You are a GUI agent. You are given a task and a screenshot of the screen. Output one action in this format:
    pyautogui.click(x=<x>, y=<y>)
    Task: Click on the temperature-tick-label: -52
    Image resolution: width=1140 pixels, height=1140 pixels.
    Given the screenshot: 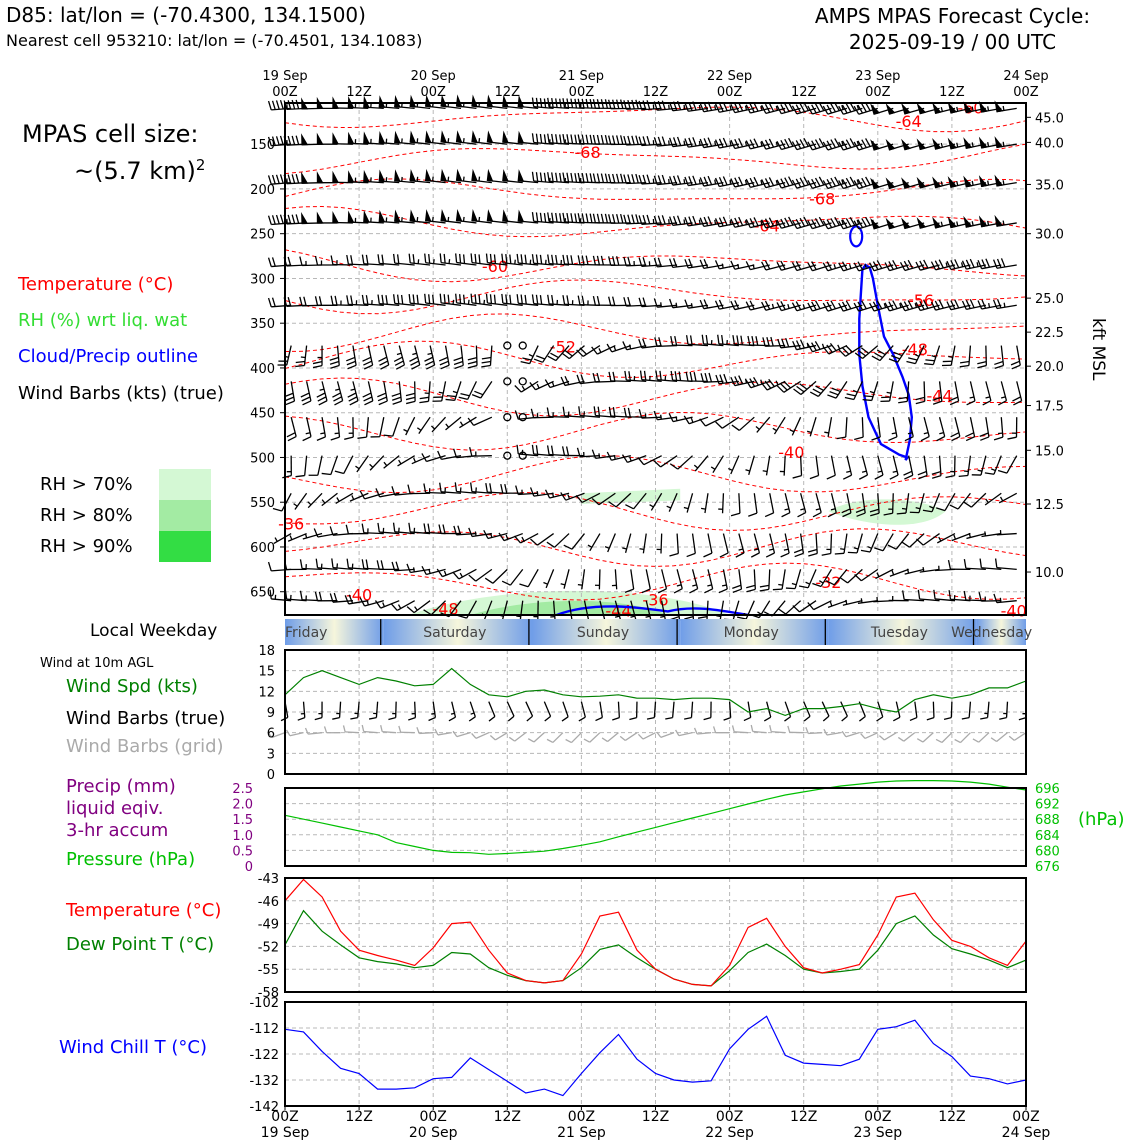 What is the action you would take?
    pyautogui.click(x=268, y=947)
    